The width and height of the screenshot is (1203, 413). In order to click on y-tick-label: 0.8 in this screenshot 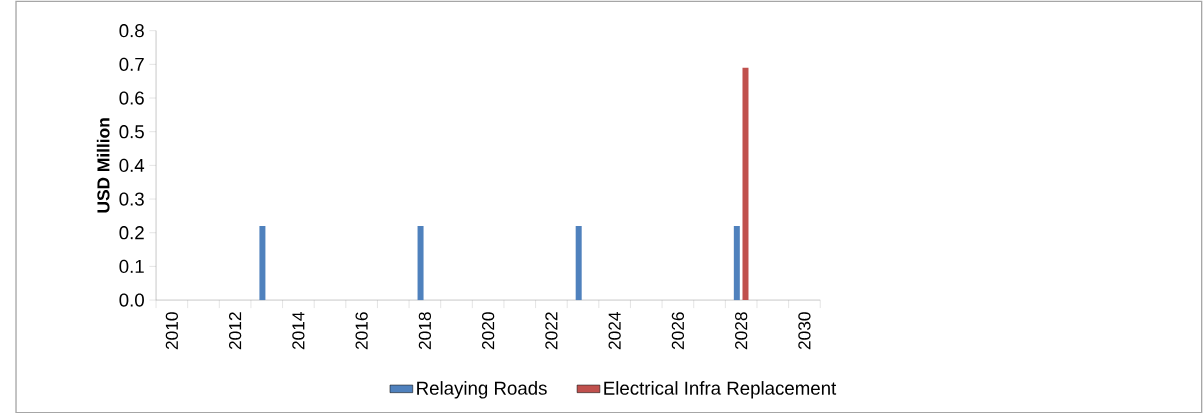, I will do `click(131, 30)`.